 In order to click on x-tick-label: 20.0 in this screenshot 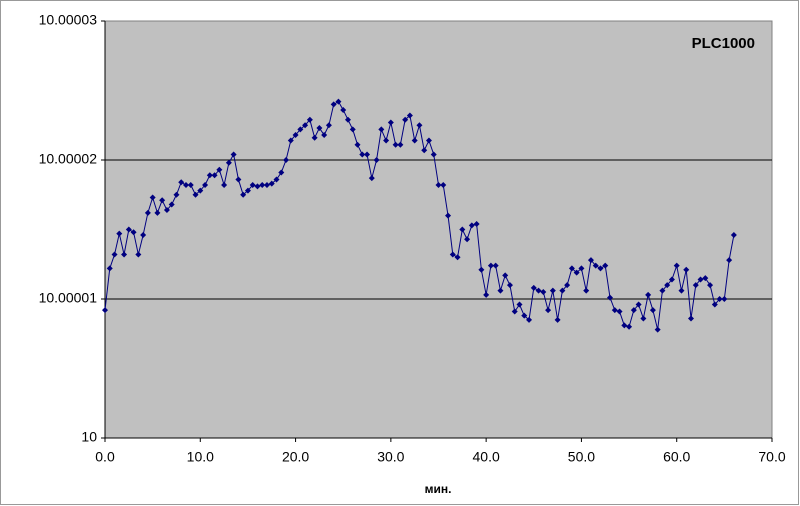, I will do `click(295, 457)`.